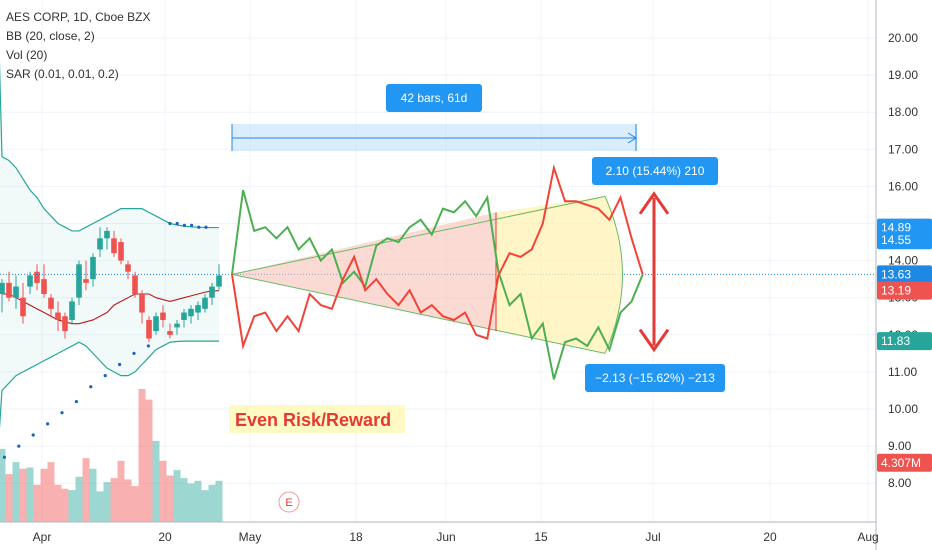  I want to click on range-arrow-up-head, so click(654, 203).